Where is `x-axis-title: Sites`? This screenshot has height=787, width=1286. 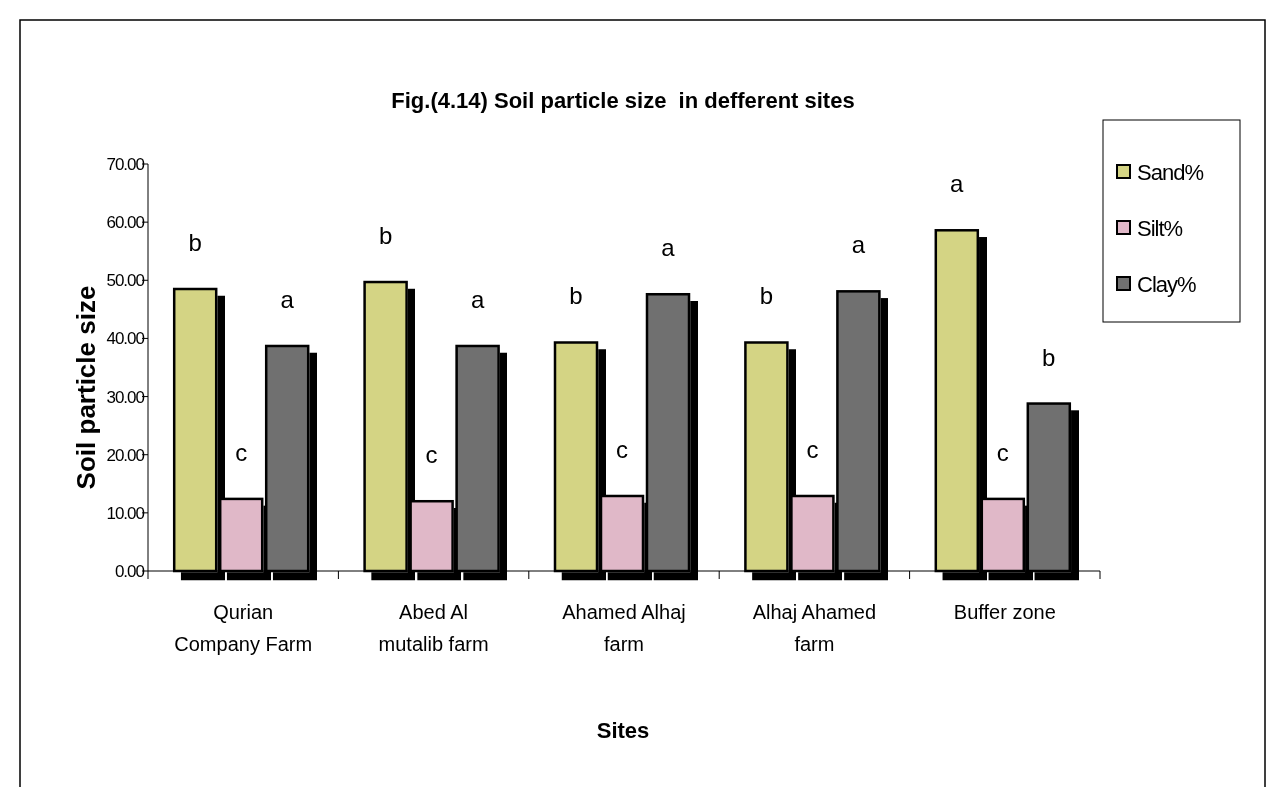 x-axis-title: Sites is located at coordinates (623, 730).